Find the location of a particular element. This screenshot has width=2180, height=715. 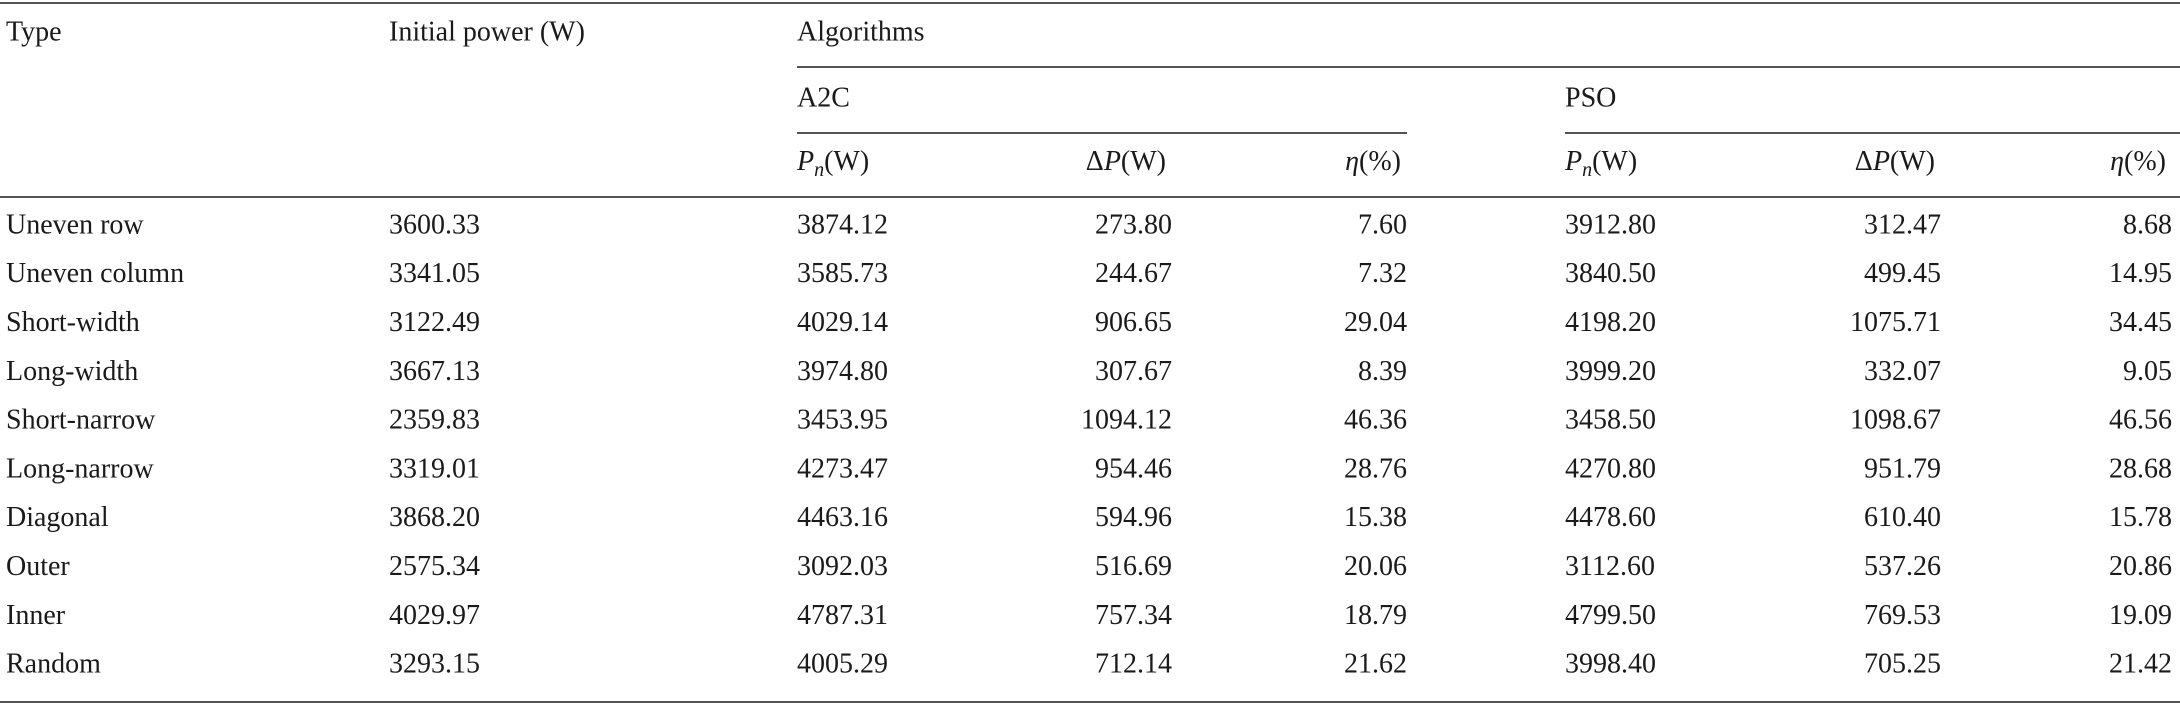

cell-value: 769.53 is located at coordinates (1902, 615).